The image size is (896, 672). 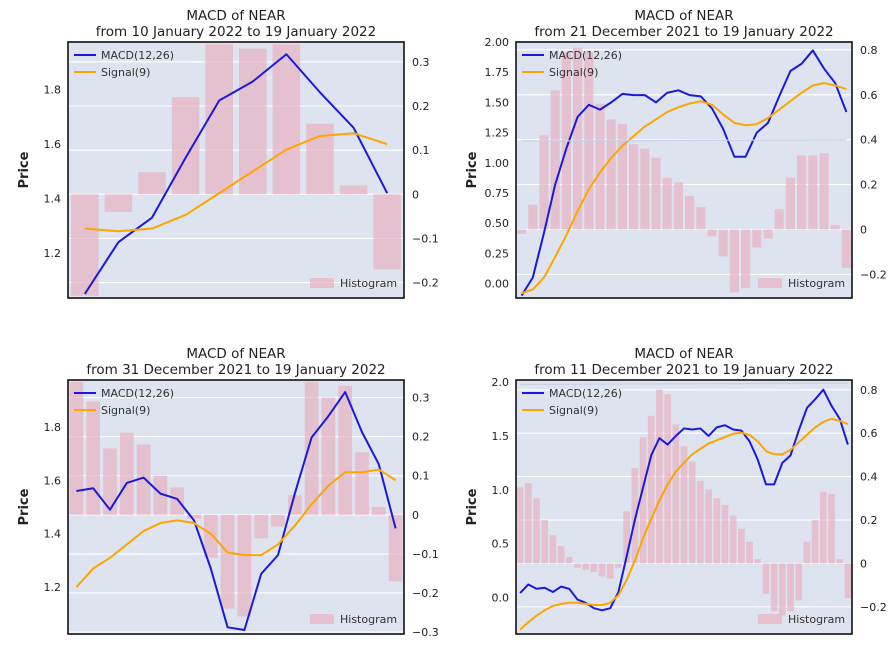 I want to click on chart-subtitle: from 10 January 2022 to 19 January 2022, so click(x=236, y=32).